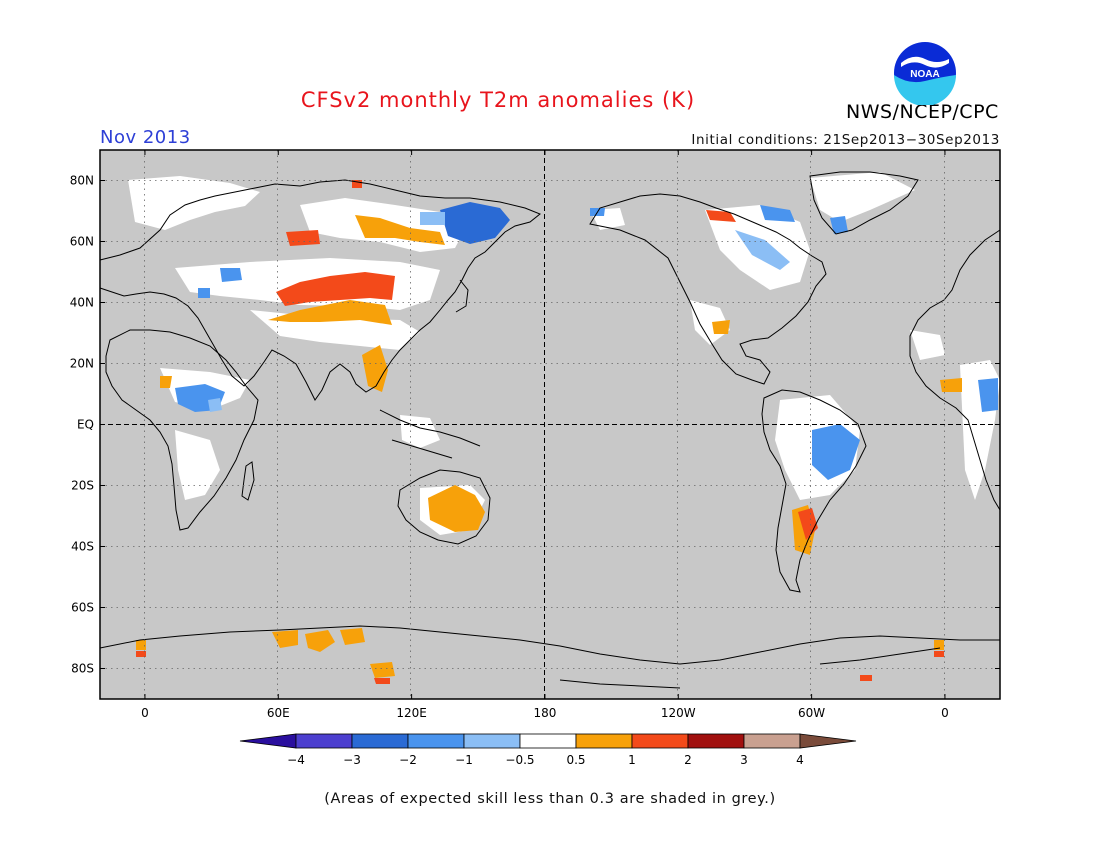 The image size is (1100, 850). What do you see at coordinates (548, 750) in the screenshot?
I see `colorbar: −4 −3 −2 −1 −0.5 0.5 1 2 3 4` at bounding box center [548, 750].